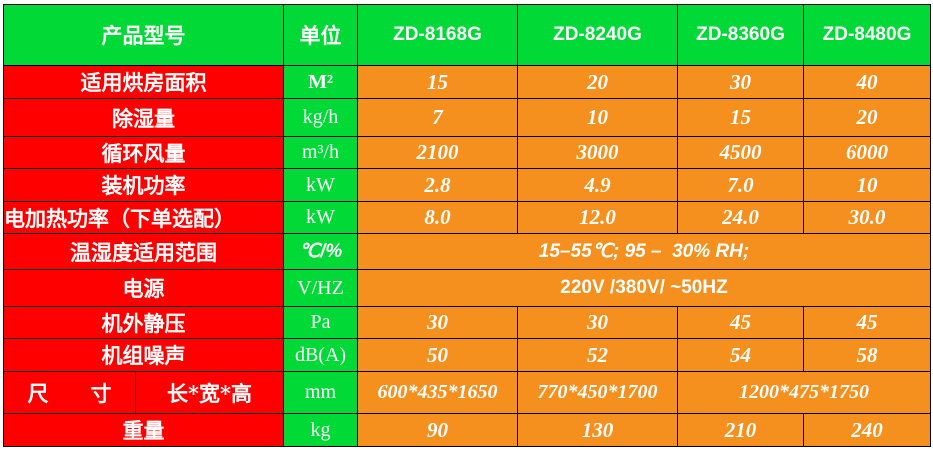 The width and height of the screenshot is (933, 449). I want to click on table-row: 循环风量 m³/h 2100 3000 4500 6000, so click(467, 152).